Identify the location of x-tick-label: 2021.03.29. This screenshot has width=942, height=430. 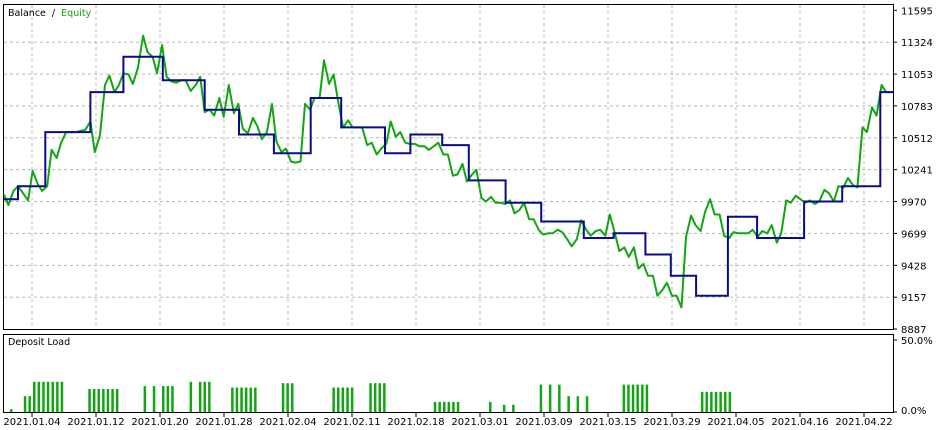
(671, 422).